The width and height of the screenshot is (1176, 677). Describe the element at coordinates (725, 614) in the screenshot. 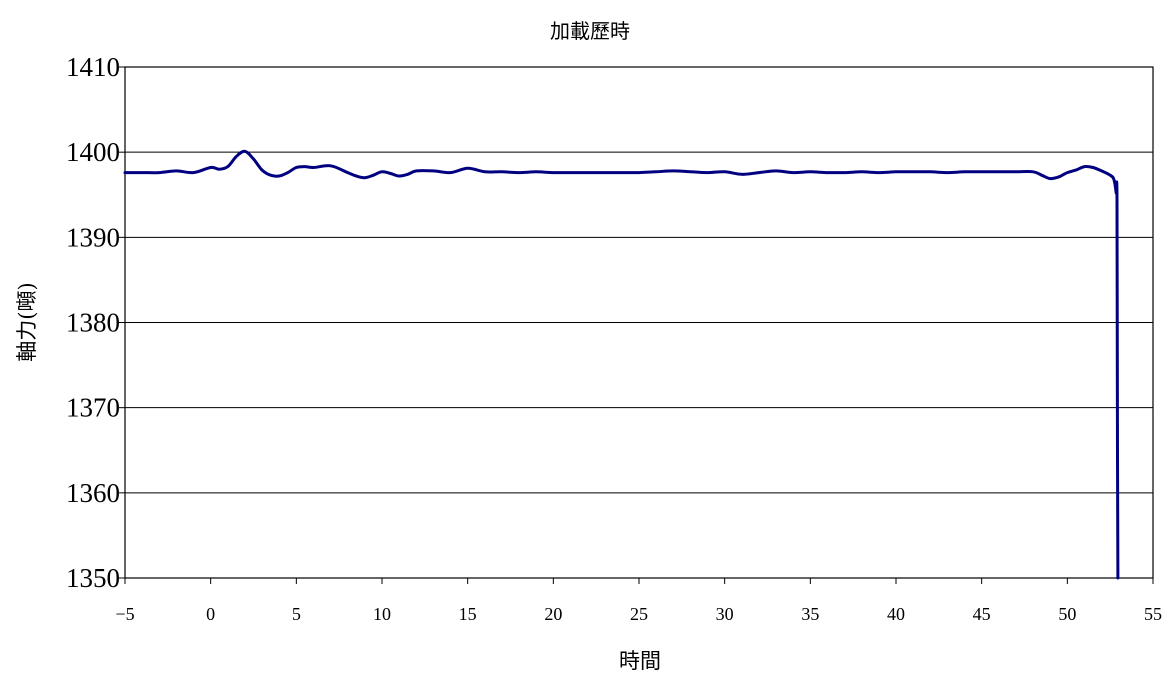

I see `x-tick-label: 30` at that location.